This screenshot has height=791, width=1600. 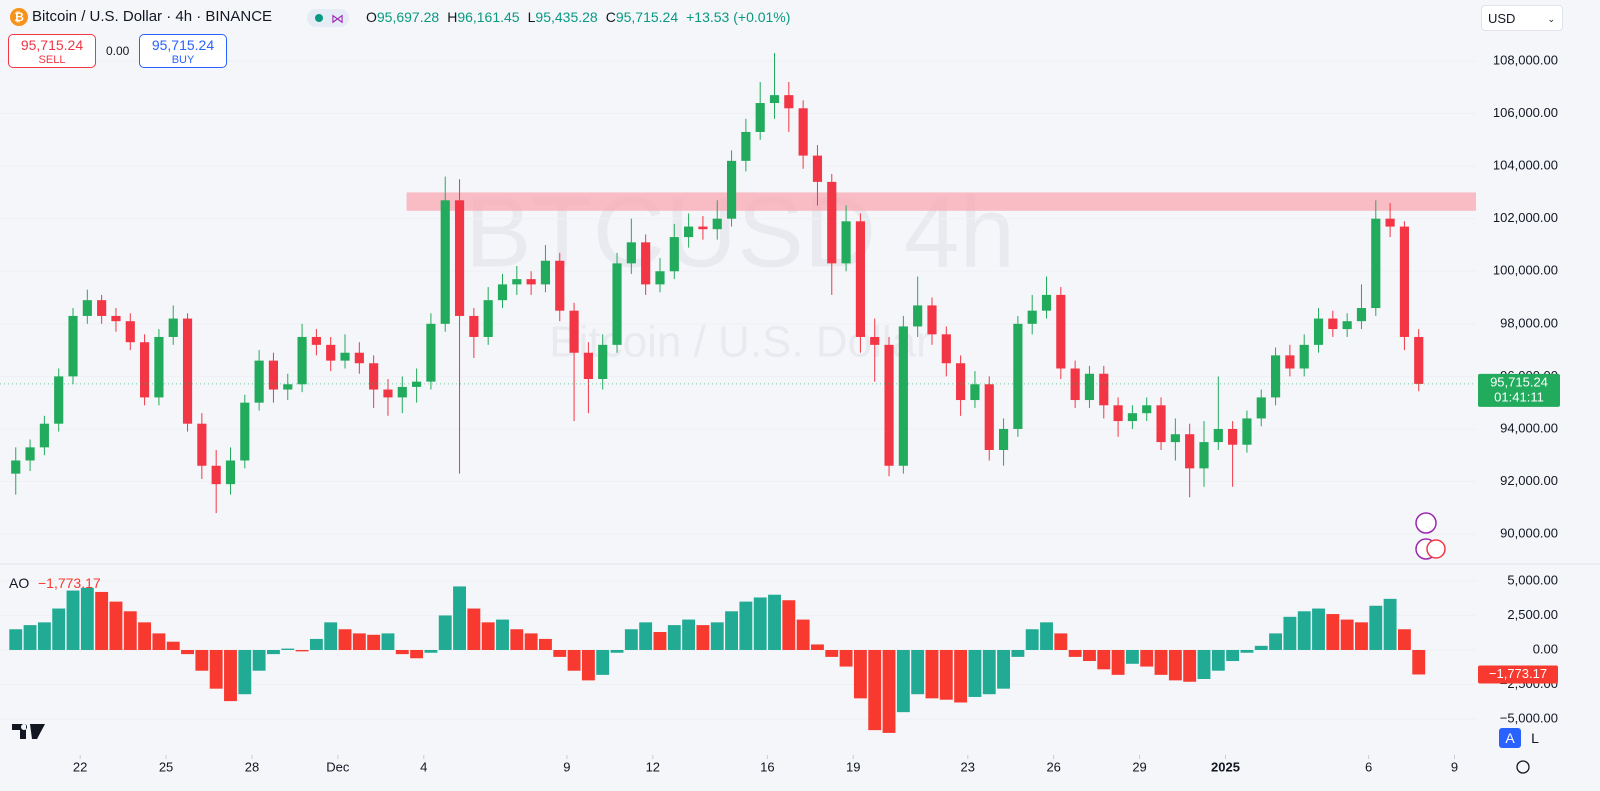 I want to click on indicator-name: AO, so click(x=19, y=583).